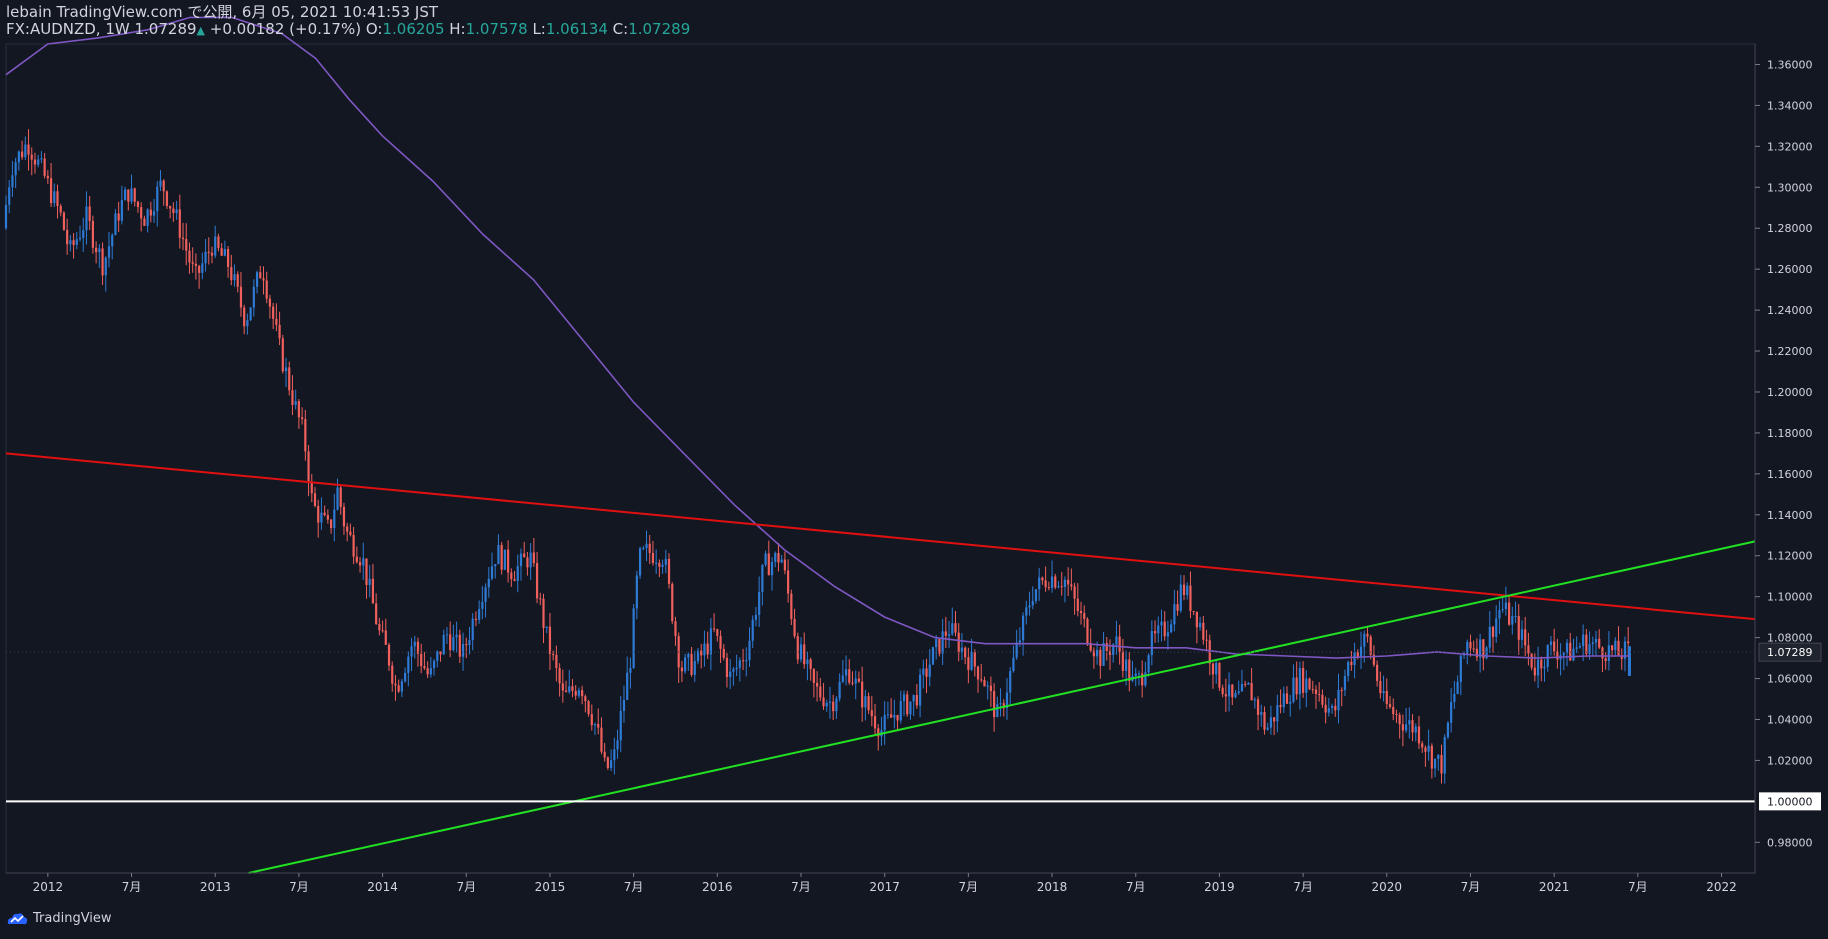 The image size is (1828, 939). What do you see at coordinates (1721, 887) in the screenshot?
I see `x-tick-label: 2022` at bounding box center [1721, 887].